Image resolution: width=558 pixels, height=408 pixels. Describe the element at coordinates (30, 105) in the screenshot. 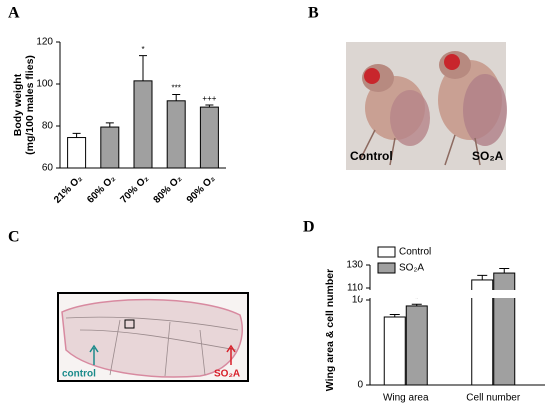

I see `y-axis-label-line: (mg/100 males flies)` at that location.